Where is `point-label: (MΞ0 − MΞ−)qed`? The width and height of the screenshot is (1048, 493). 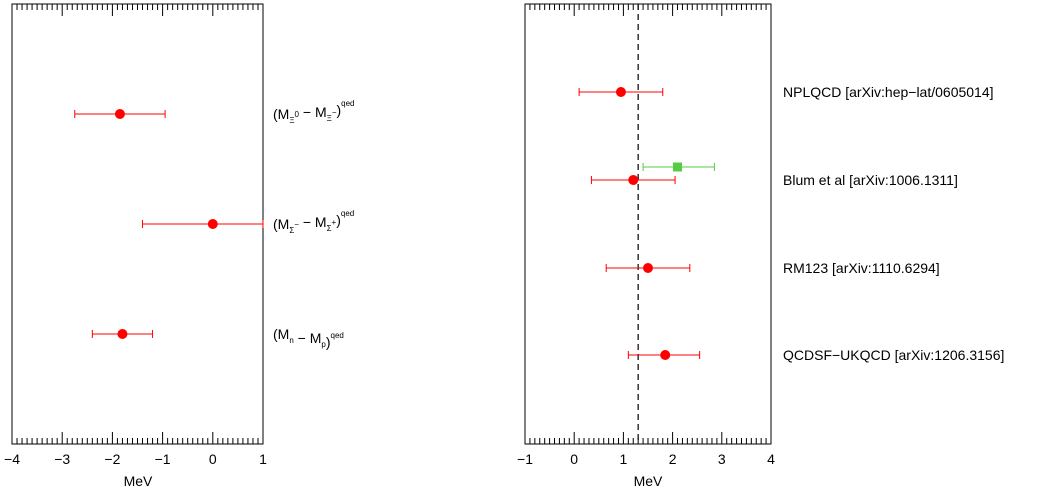 point-label: (MΞ0 − MΞ−)qed is located at coordinates (314, 112).